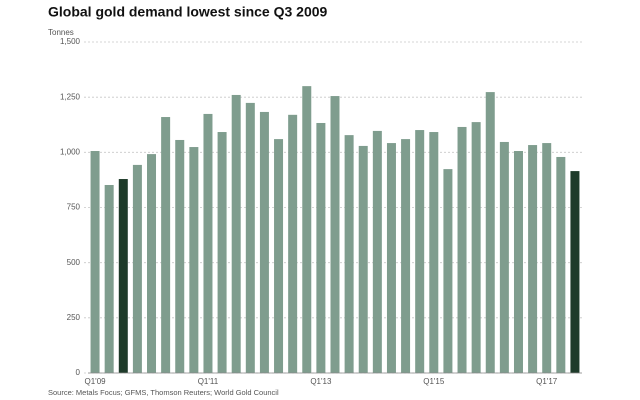 The height and width of the screenshot is (400, 640). Describe the element at coordinates (70, 151) in the screenshot. I see `y-tick-label: 1,000` at that location.